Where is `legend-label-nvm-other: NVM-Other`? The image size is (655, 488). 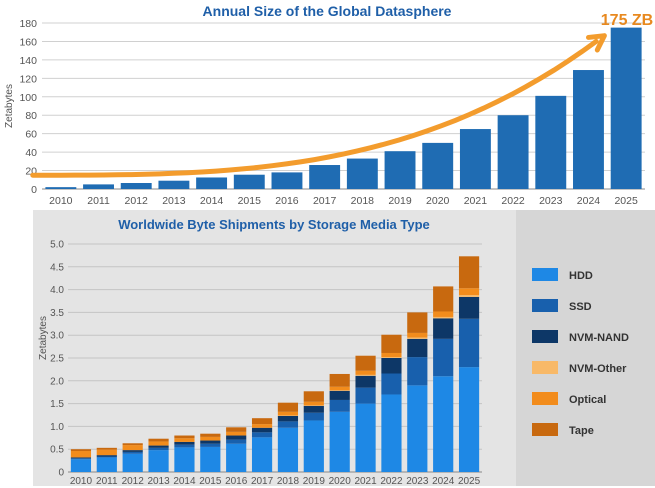 legend-label-nvm-other: NVM-Other is located at coordinates (598, 369).